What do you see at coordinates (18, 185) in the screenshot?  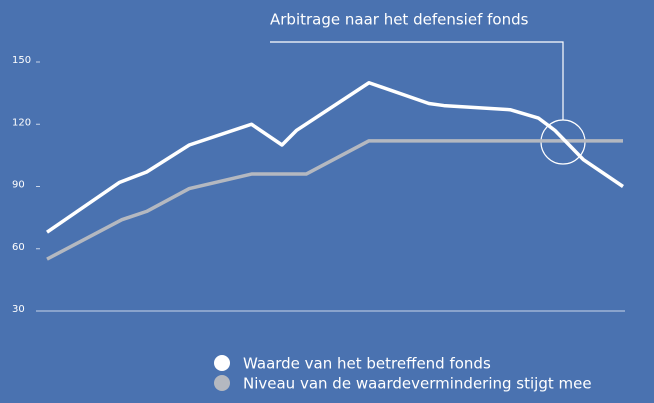 I see `y-tick-label: 90` at bounding box center [18, 185].